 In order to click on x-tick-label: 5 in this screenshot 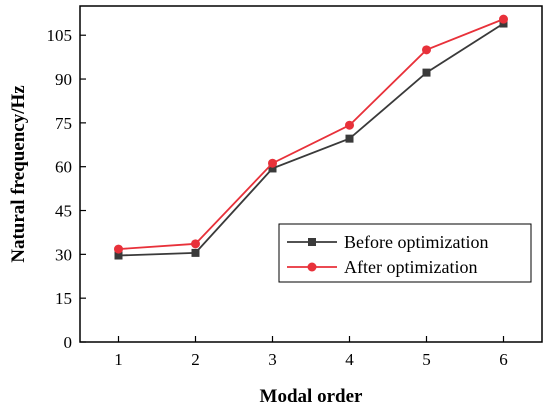, I will do `click(426, 359)`.